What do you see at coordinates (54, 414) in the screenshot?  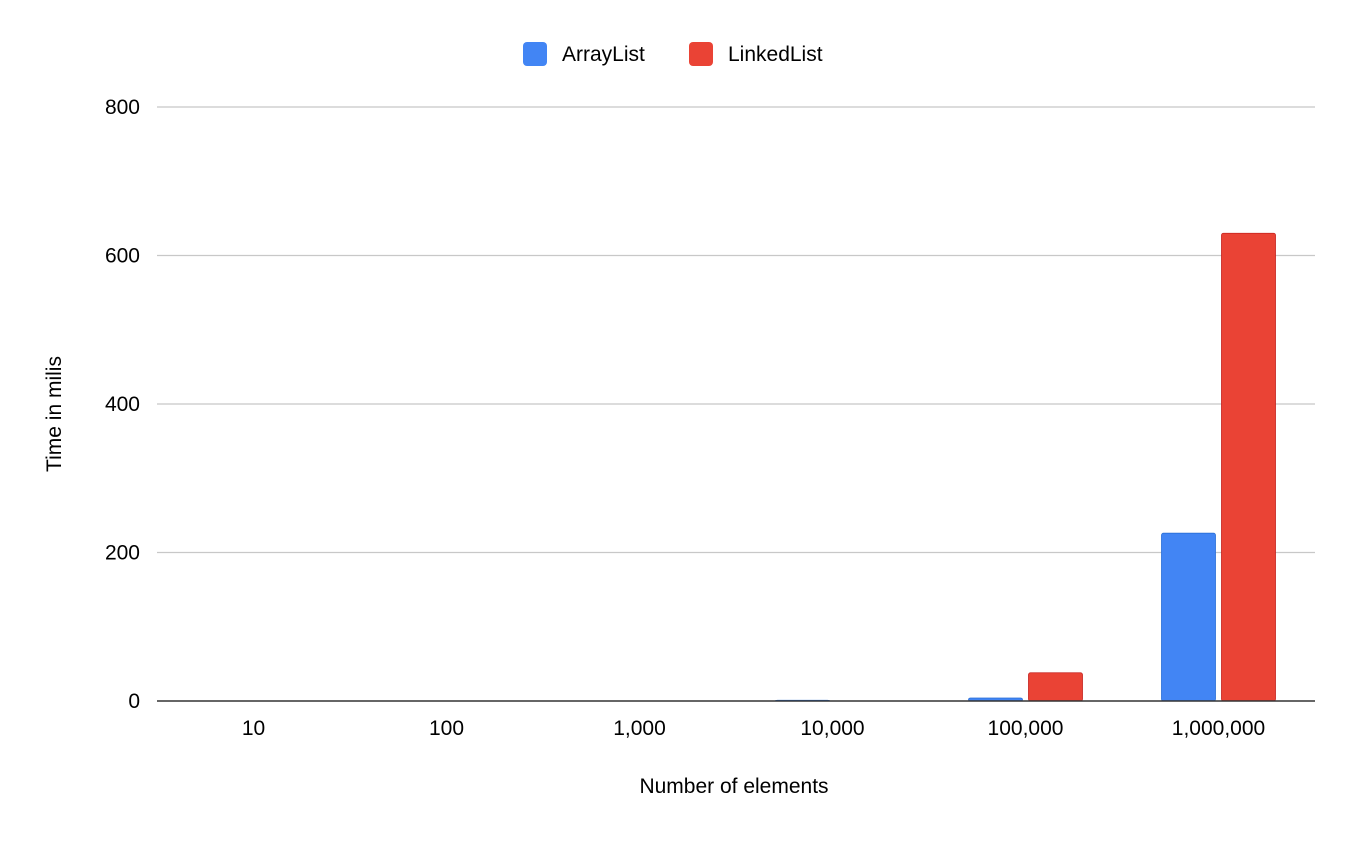 I see `y-axis-title: Time in milis` at bounding box center [54, 414].